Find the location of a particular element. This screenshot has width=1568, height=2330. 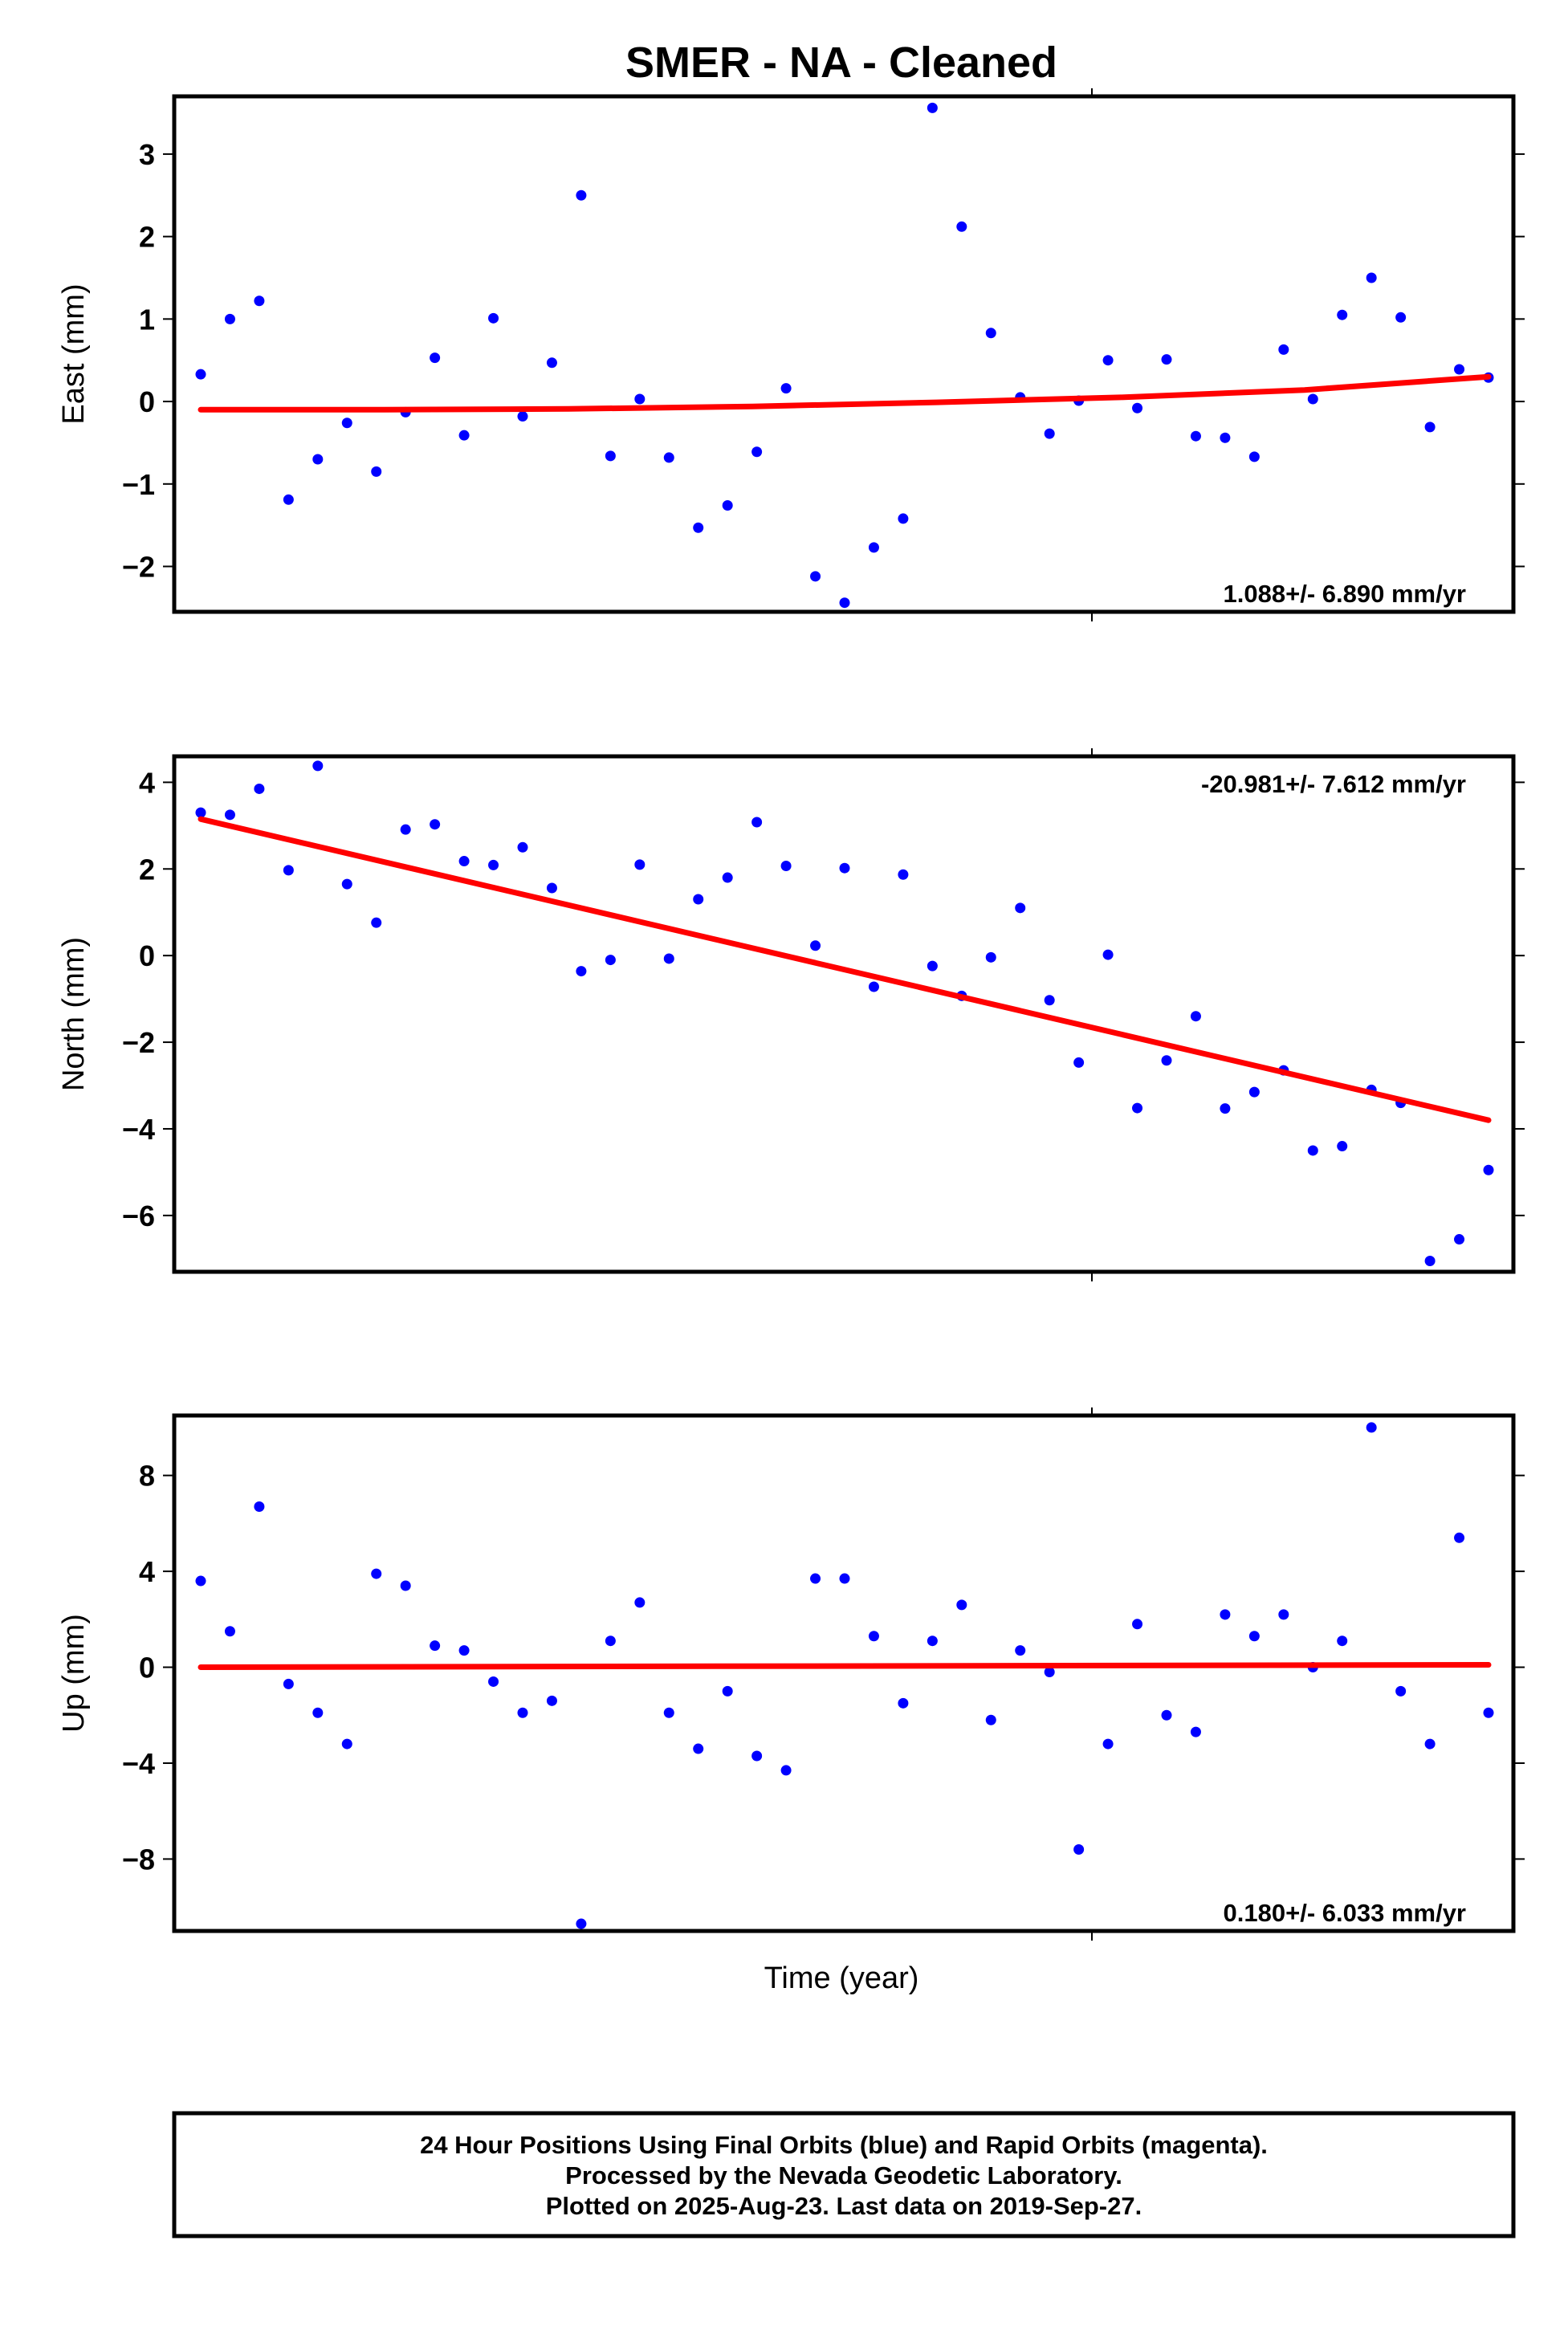

y-tick-label: −6 is located at coordinates (138, 1216).